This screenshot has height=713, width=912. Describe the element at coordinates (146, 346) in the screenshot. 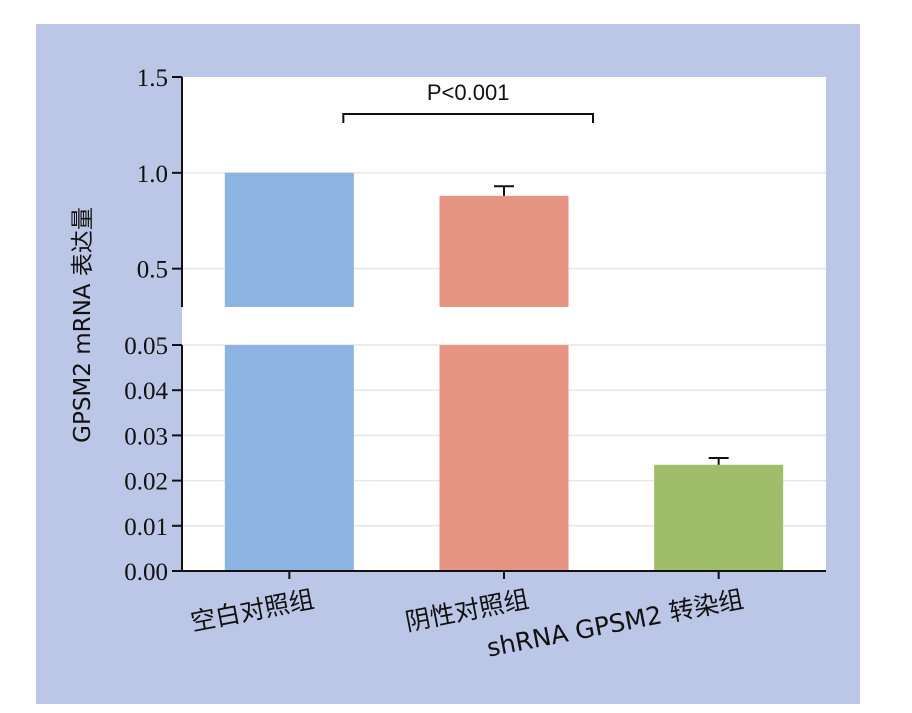

I see `y-tick-label: 0.05` at that location.